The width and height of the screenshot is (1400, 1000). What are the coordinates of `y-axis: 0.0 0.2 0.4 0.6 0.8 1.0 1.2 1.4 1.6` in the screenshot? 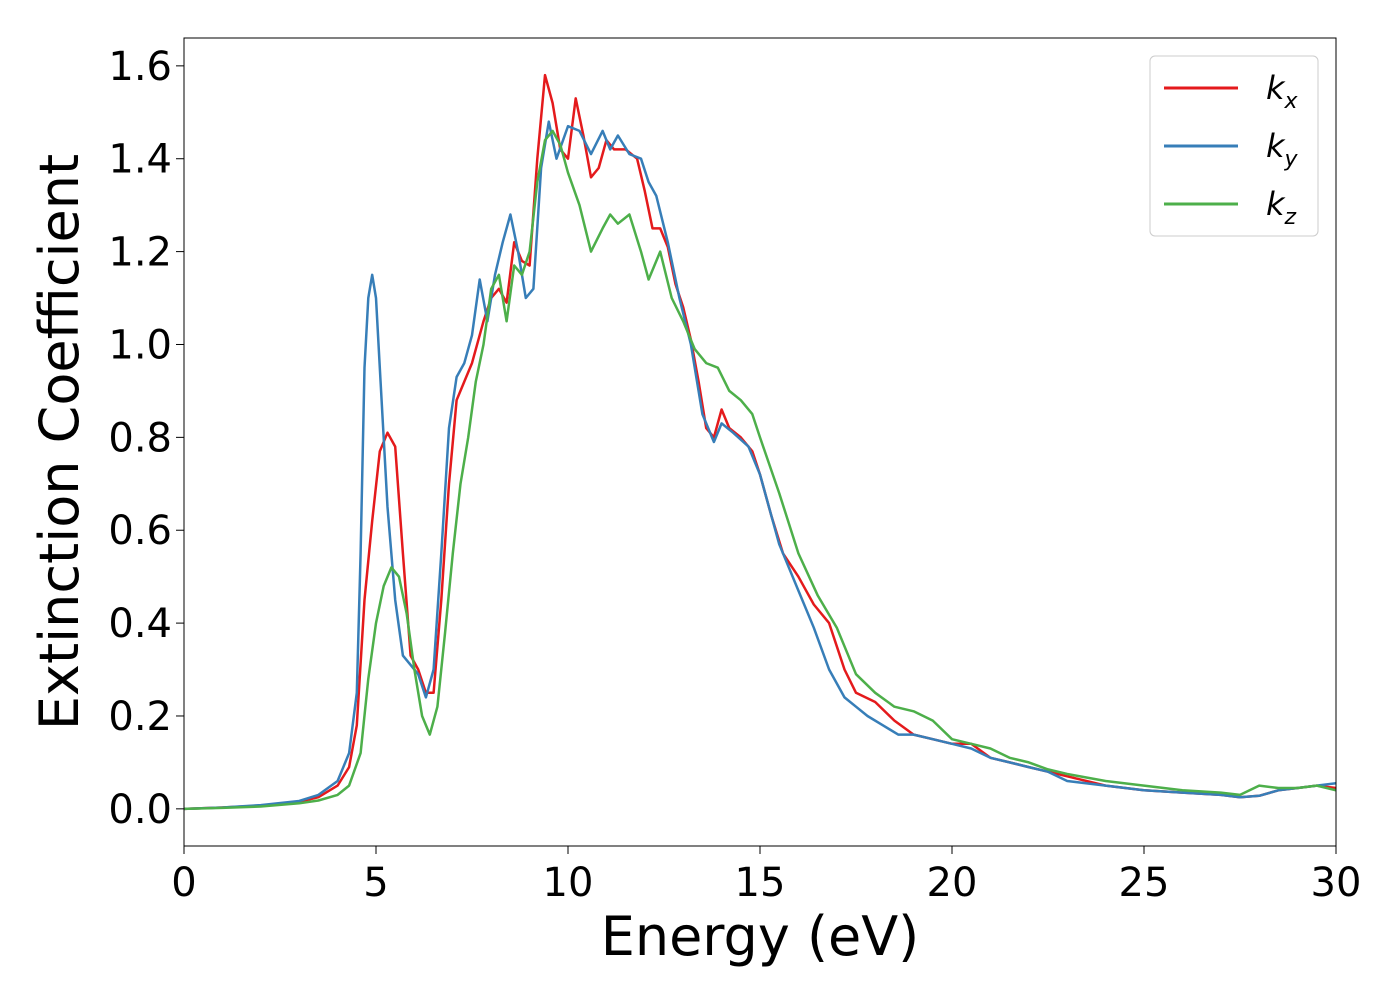 It's located at (146, 438).